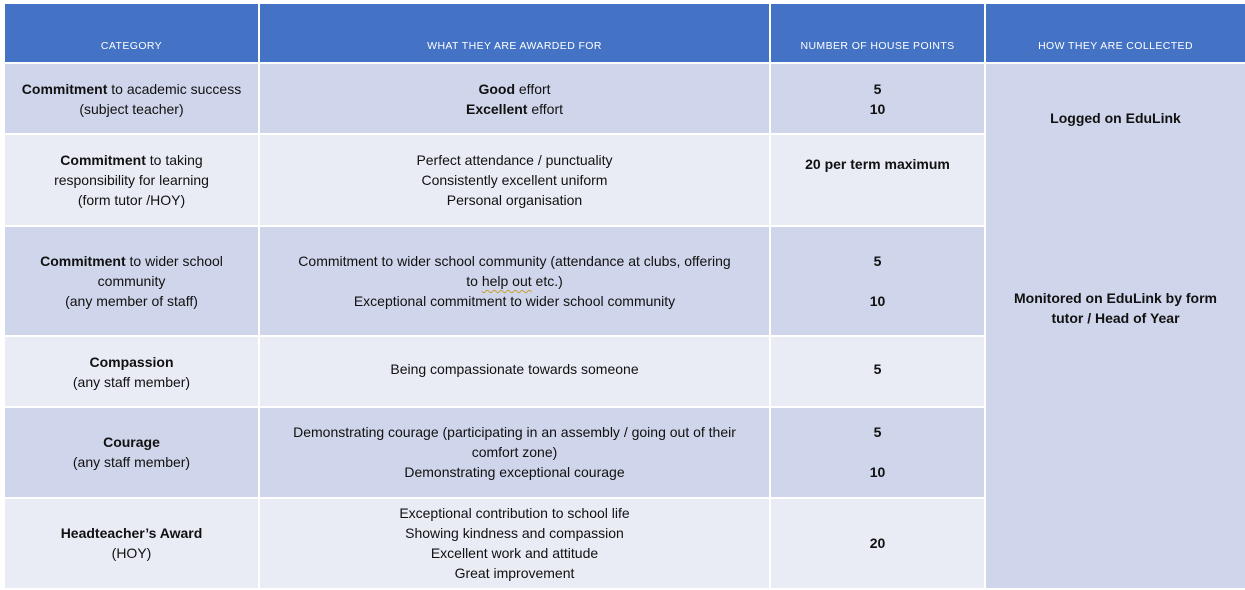  What do you see at coordinates (514, 533) in the screenshot?
I see `award-text: Showing kindness and compassion` at bounding box center [514, 533].